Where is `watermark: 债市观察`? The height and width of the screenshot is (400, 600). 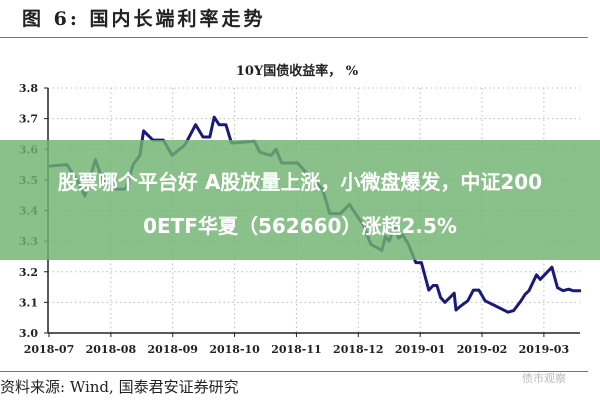 watermark: 债市观察 is located at coordinates (544, 378).